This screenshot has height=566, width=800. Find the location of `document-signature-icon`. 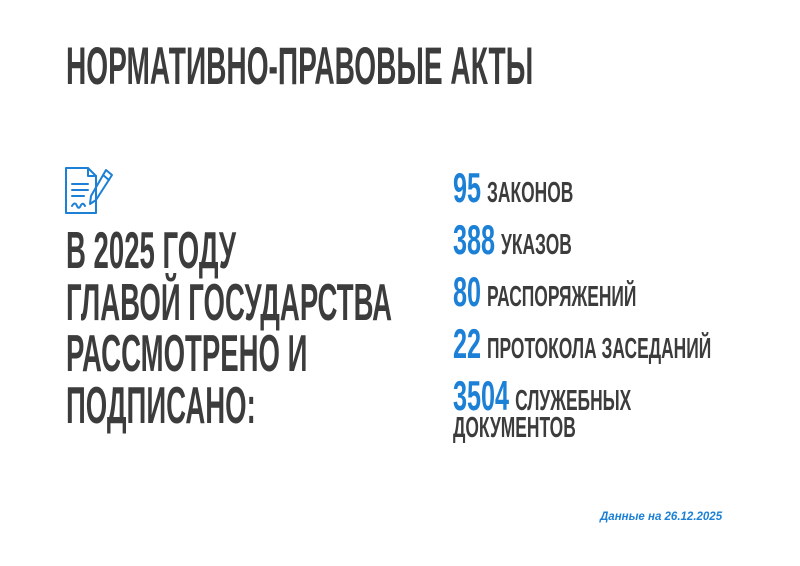

document-signature-icon is located at coordinates (90, 193).